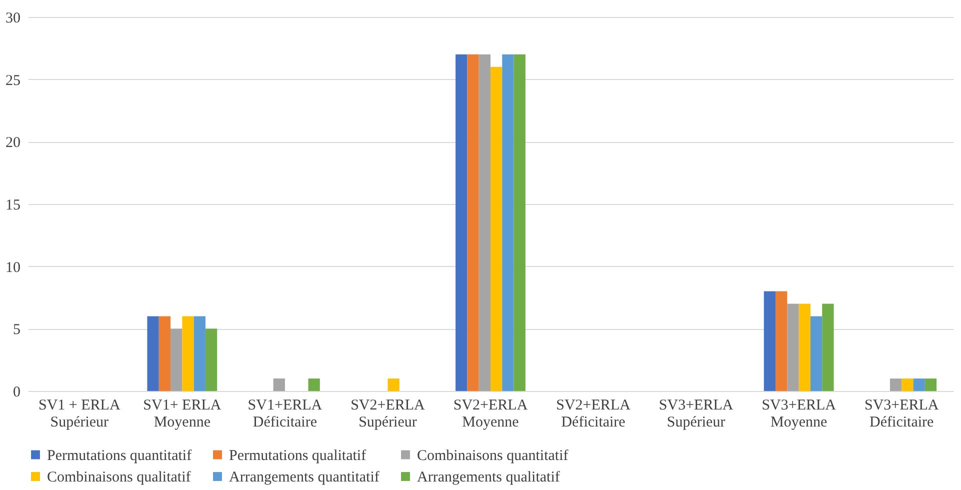 This screenshot has width=961, height=490. What do you see at coordinates (490, 414) in the screenshot?
I see `x-tick-label: SV2+ERLA Moyenne` at bounding box center [490, 414].